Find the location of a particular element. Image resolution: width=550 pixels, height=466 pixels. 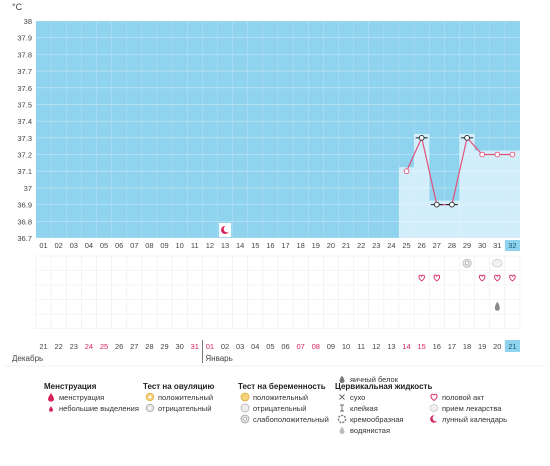

small-drop-icon is located at coordinates (51, 408).